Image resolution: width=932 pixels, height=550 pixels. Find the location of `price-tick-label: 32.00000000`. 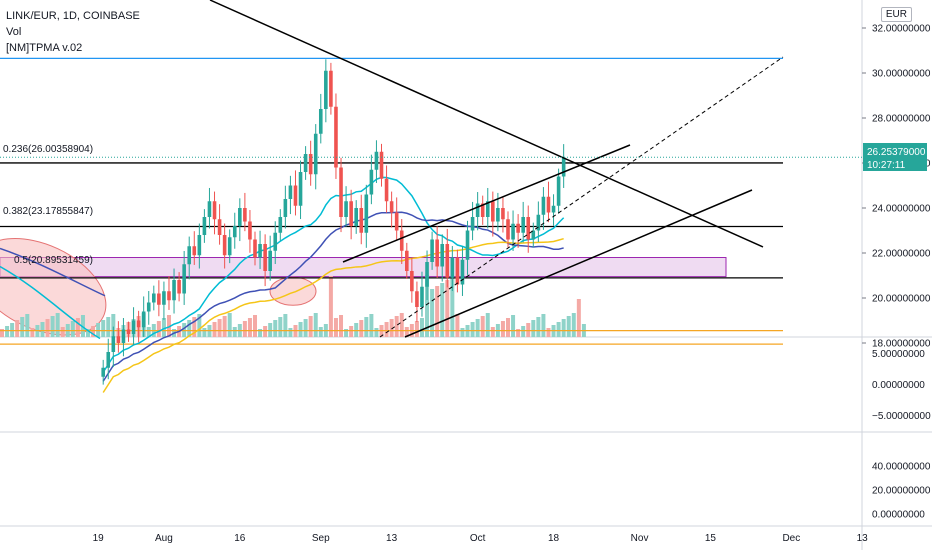

price-tick-label: 32.00000000 is located at coordinates (901, 29).